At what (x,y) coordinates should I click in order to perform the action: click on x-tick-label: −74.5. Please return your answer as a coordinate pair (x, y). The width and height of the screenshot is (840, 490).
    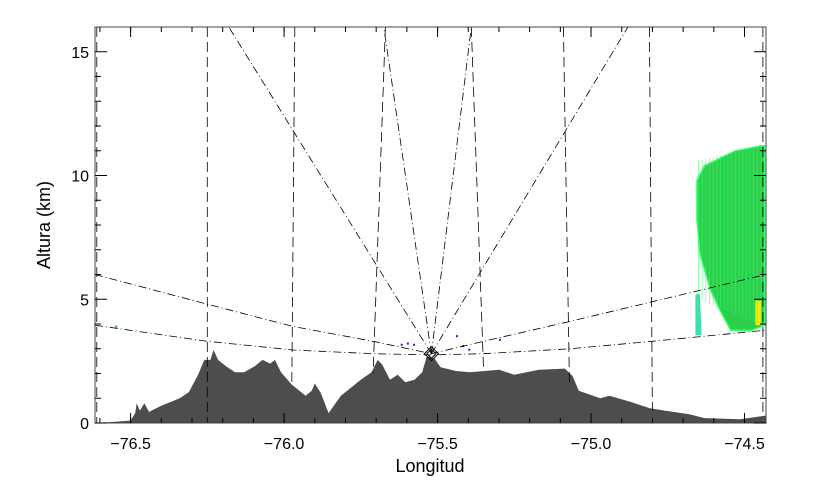
    Looking at the image, I should click on (744, 444).